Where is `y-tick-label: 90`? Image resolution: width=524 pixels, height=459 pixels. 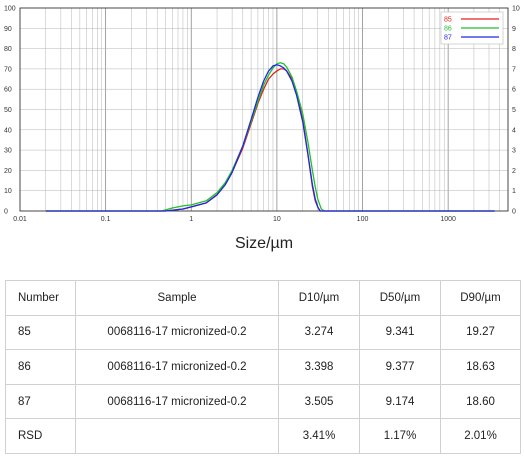
y-tick-label: 90 is located at coordinates (8, 29).